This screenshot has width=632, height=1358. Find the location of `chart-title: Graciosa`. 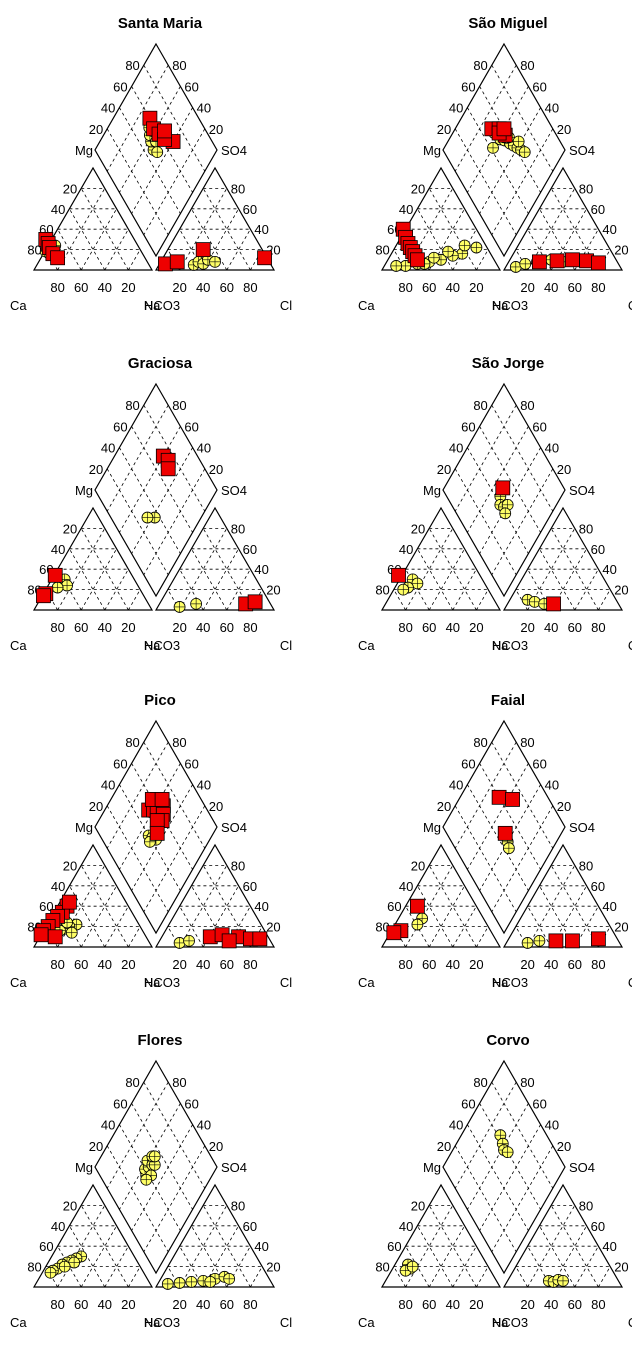

chart-title: Graciosa is located at coordinates (160, 363).